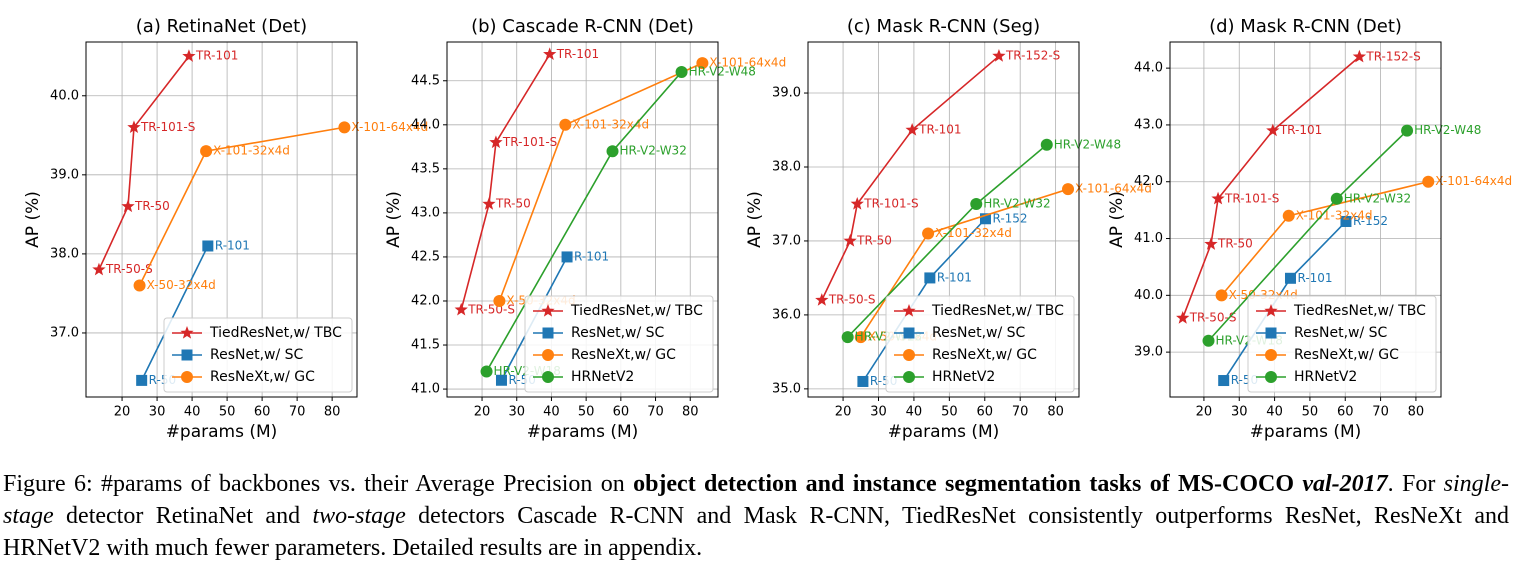 The image size is (1514, 579). I want to click on chart-title: (b) Cascade R-CNN (Det), so click(582, 26).